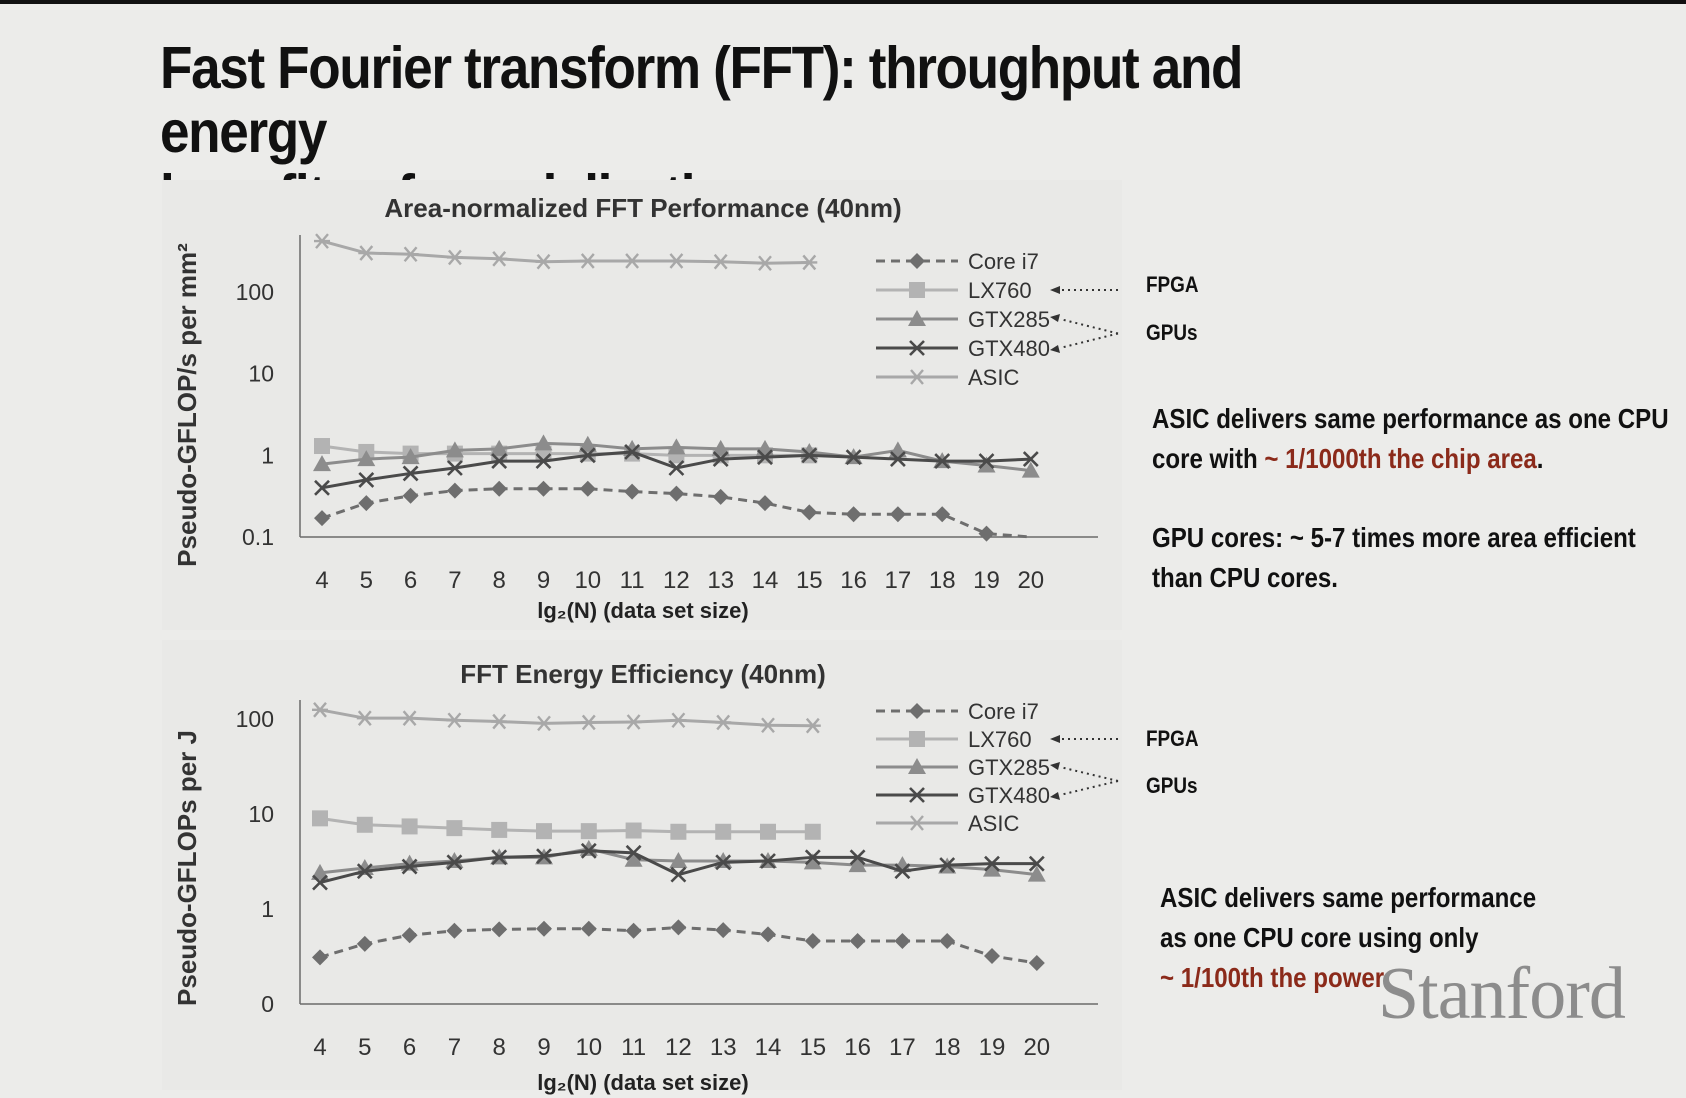  What do you see at coordinates (1172, 785) in the screenshot?
I see `gpus-tag-energy: GPUs` at bounding box center [1172, 785].